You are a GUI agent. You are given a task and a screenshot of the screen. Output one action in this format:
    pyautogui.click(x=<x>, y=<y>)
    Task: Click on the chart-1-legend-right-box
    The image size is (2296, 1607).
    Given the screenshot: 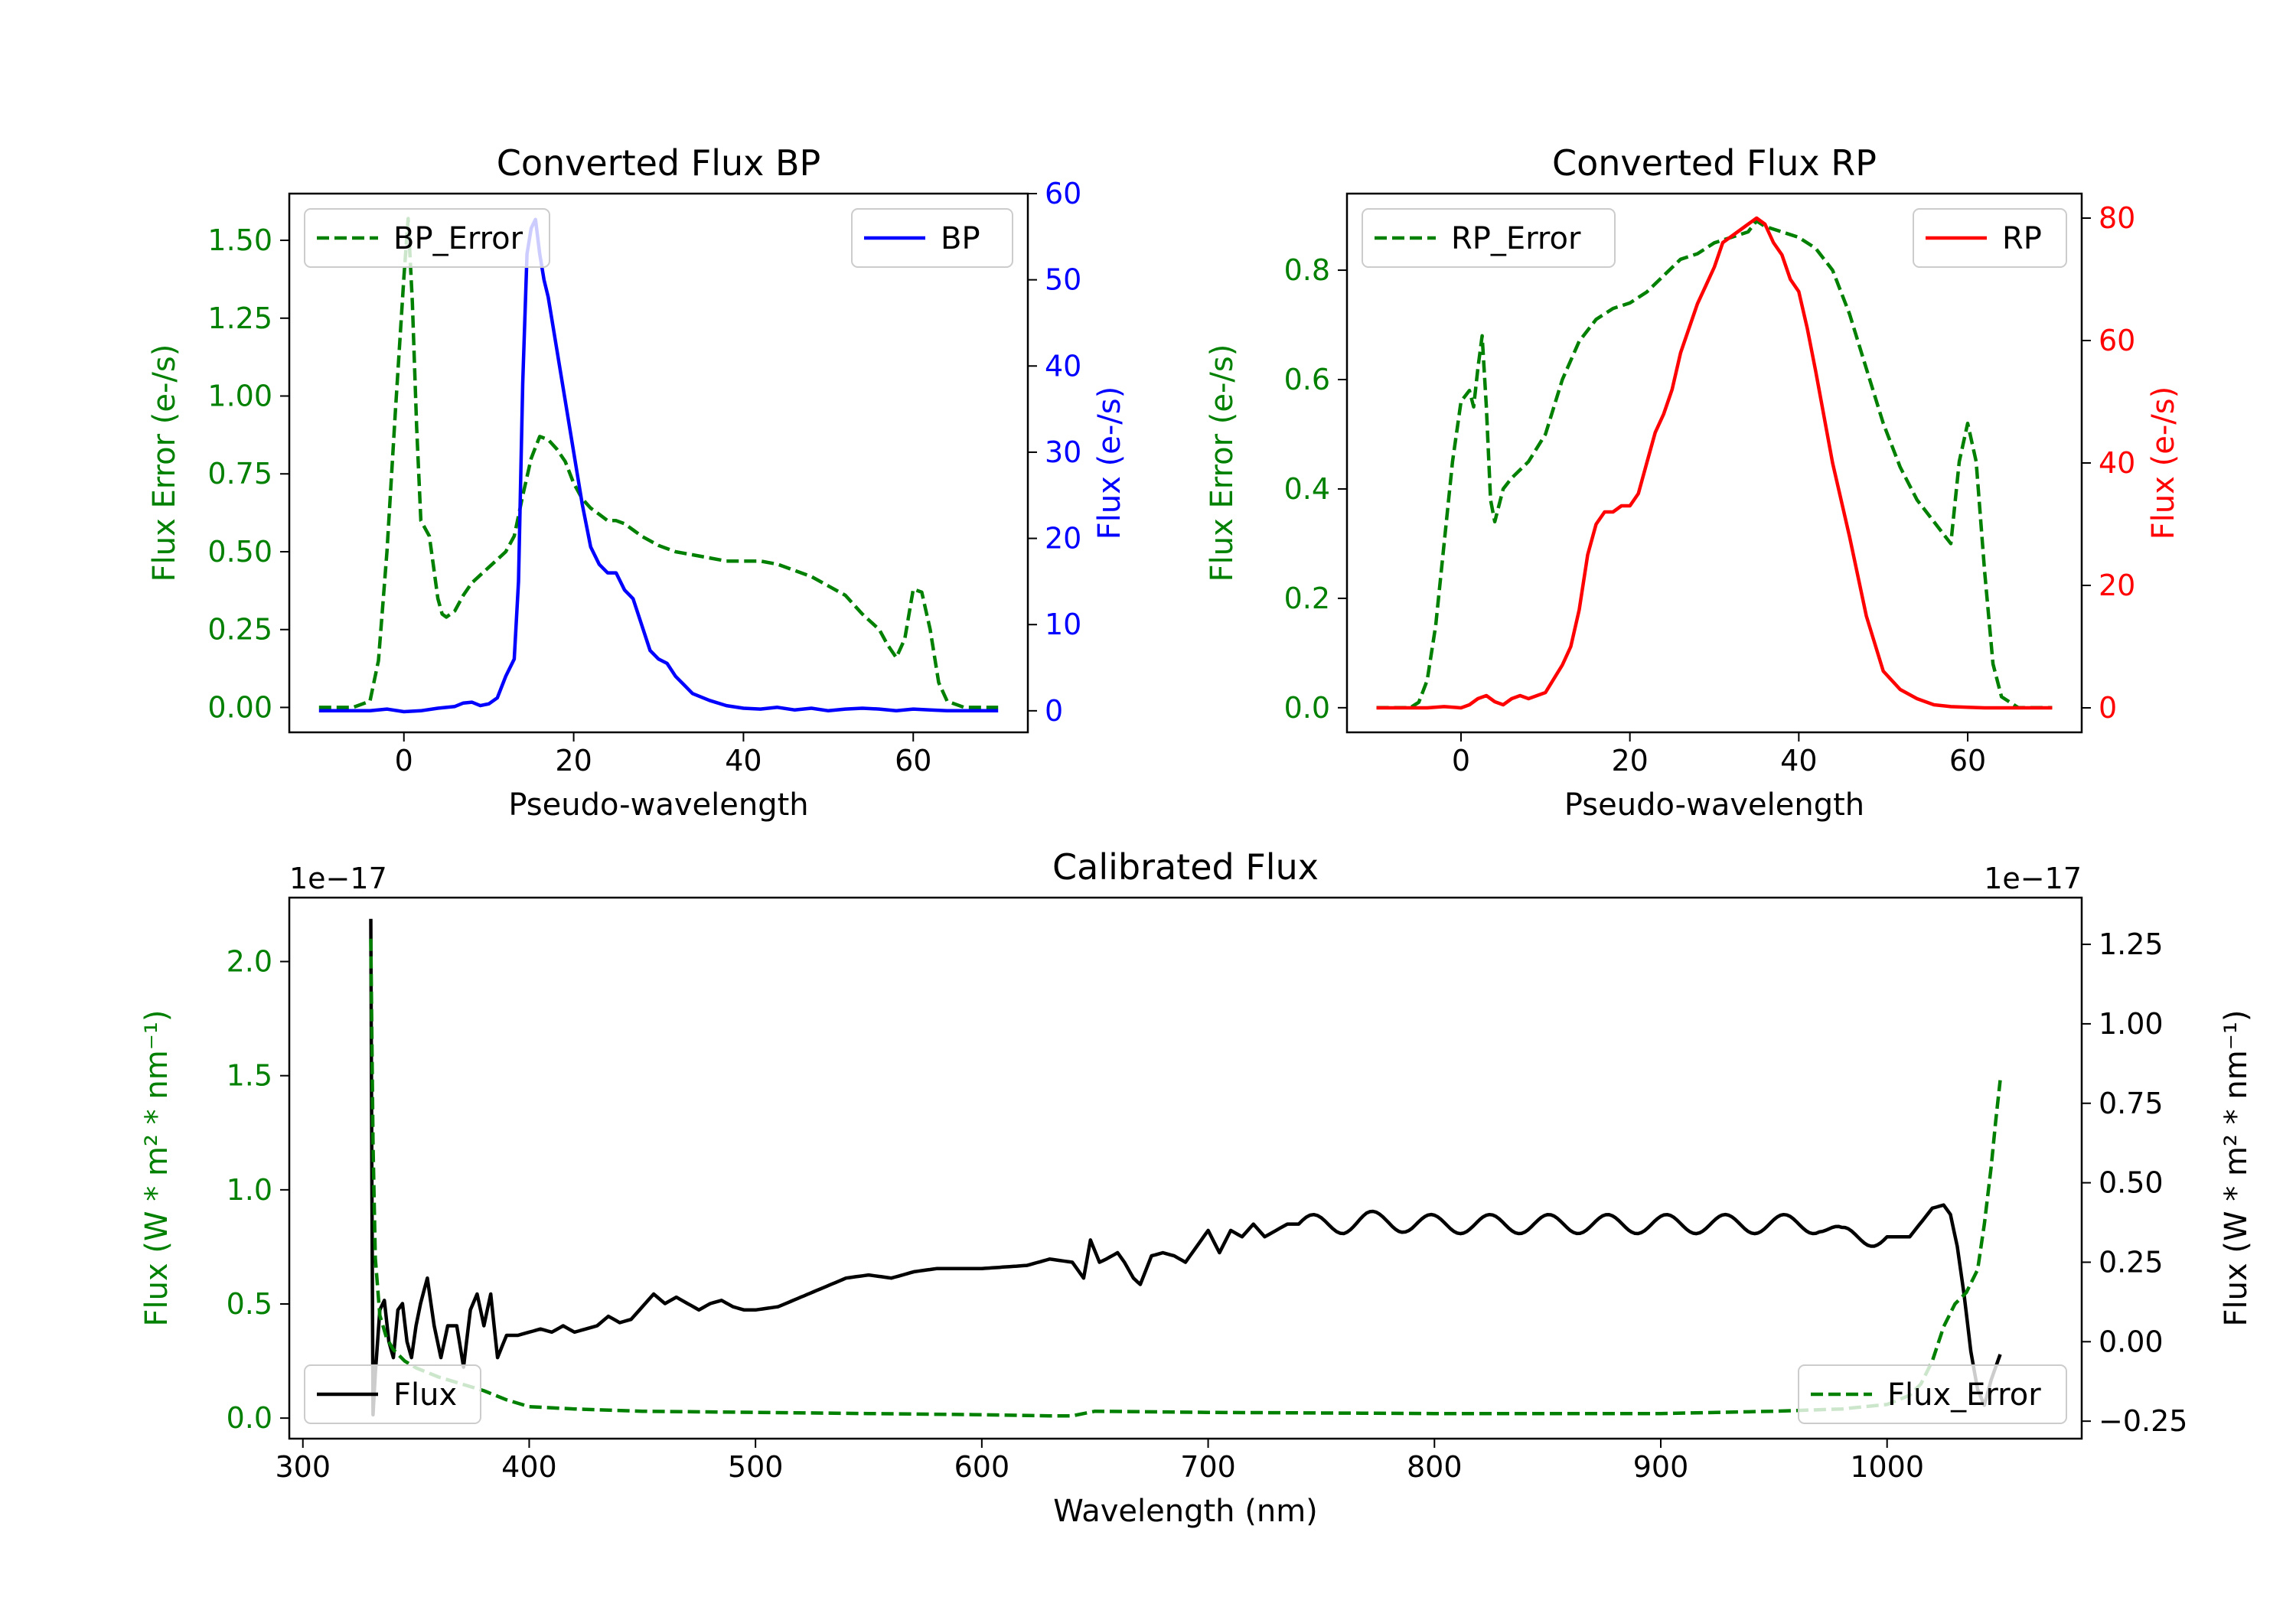 What is the action you would take?
    pyautogui.click(x=1990, y=238)
    